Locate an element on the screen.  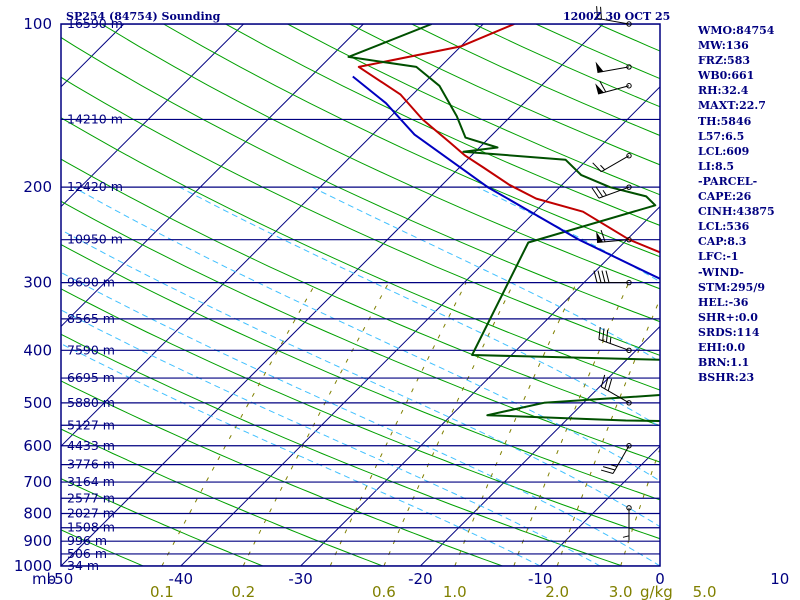
temperature-tick-label: -10 is located at coordinates (540, 579).